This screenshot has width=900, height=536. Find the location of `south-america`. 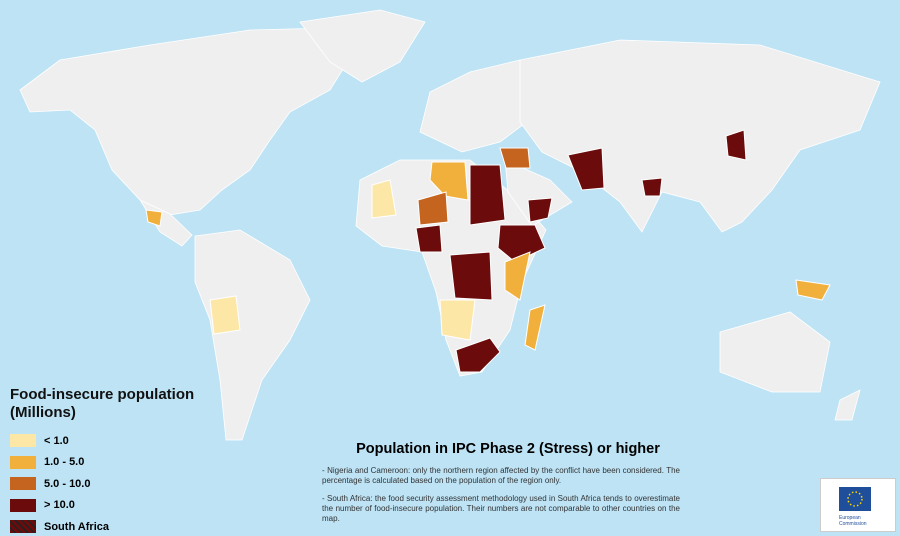

south-america is located at coordinates (252, 335).